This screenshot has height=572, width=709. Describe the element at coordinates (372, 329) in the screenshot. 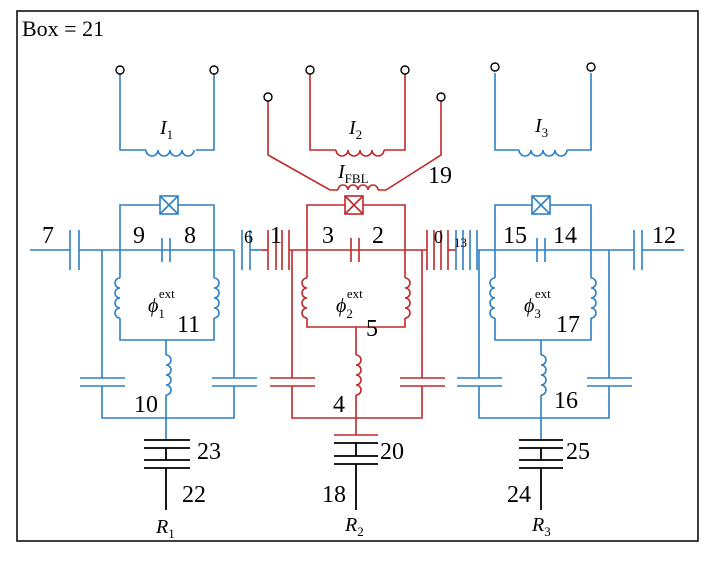

I see `node-5: 5` at that location.